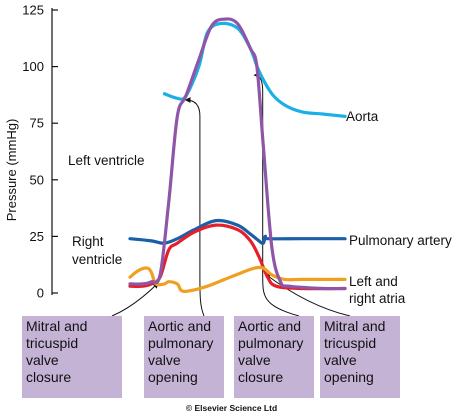  I want to click on y-tick-label: 50, so click(37, 179).